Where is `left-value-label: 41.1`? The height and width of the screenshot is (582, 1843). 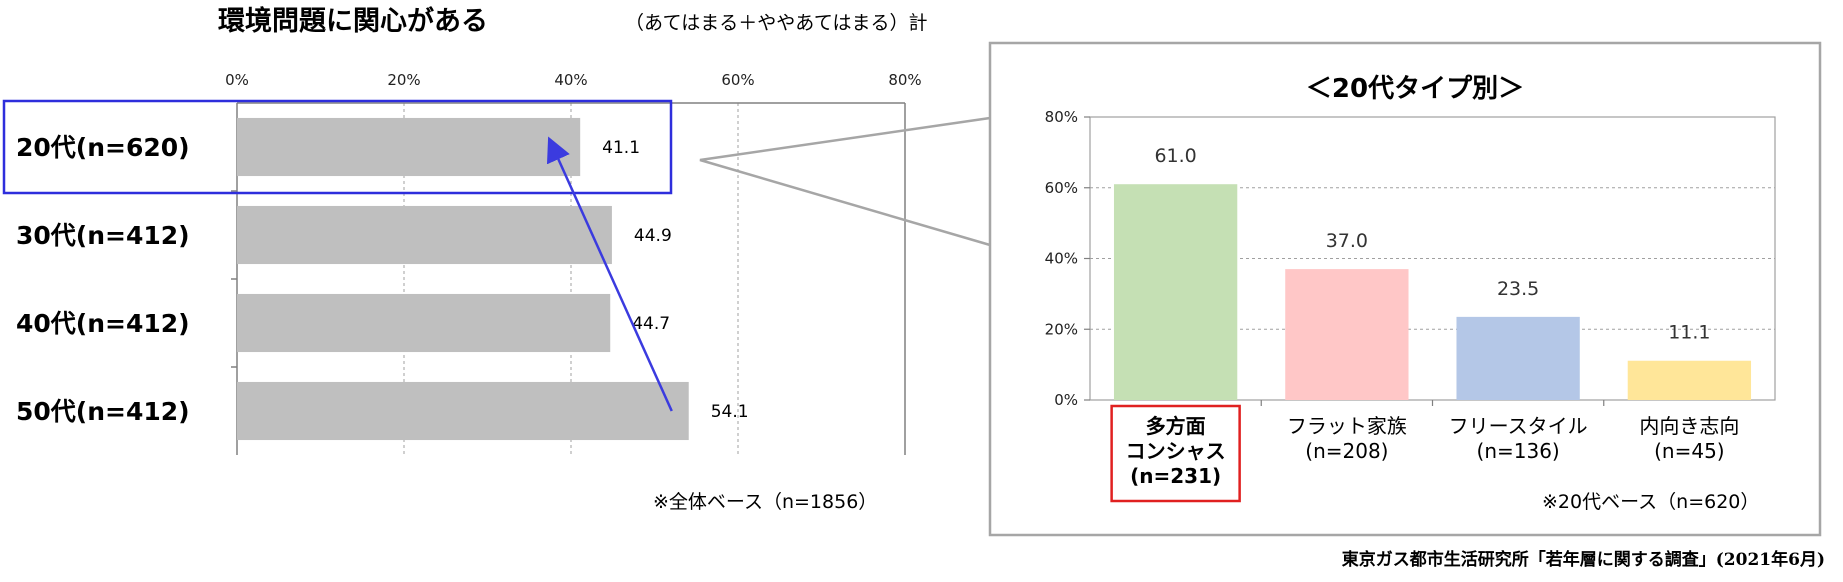 left-value-label: 41.1 is located at coordinates (621, 148).